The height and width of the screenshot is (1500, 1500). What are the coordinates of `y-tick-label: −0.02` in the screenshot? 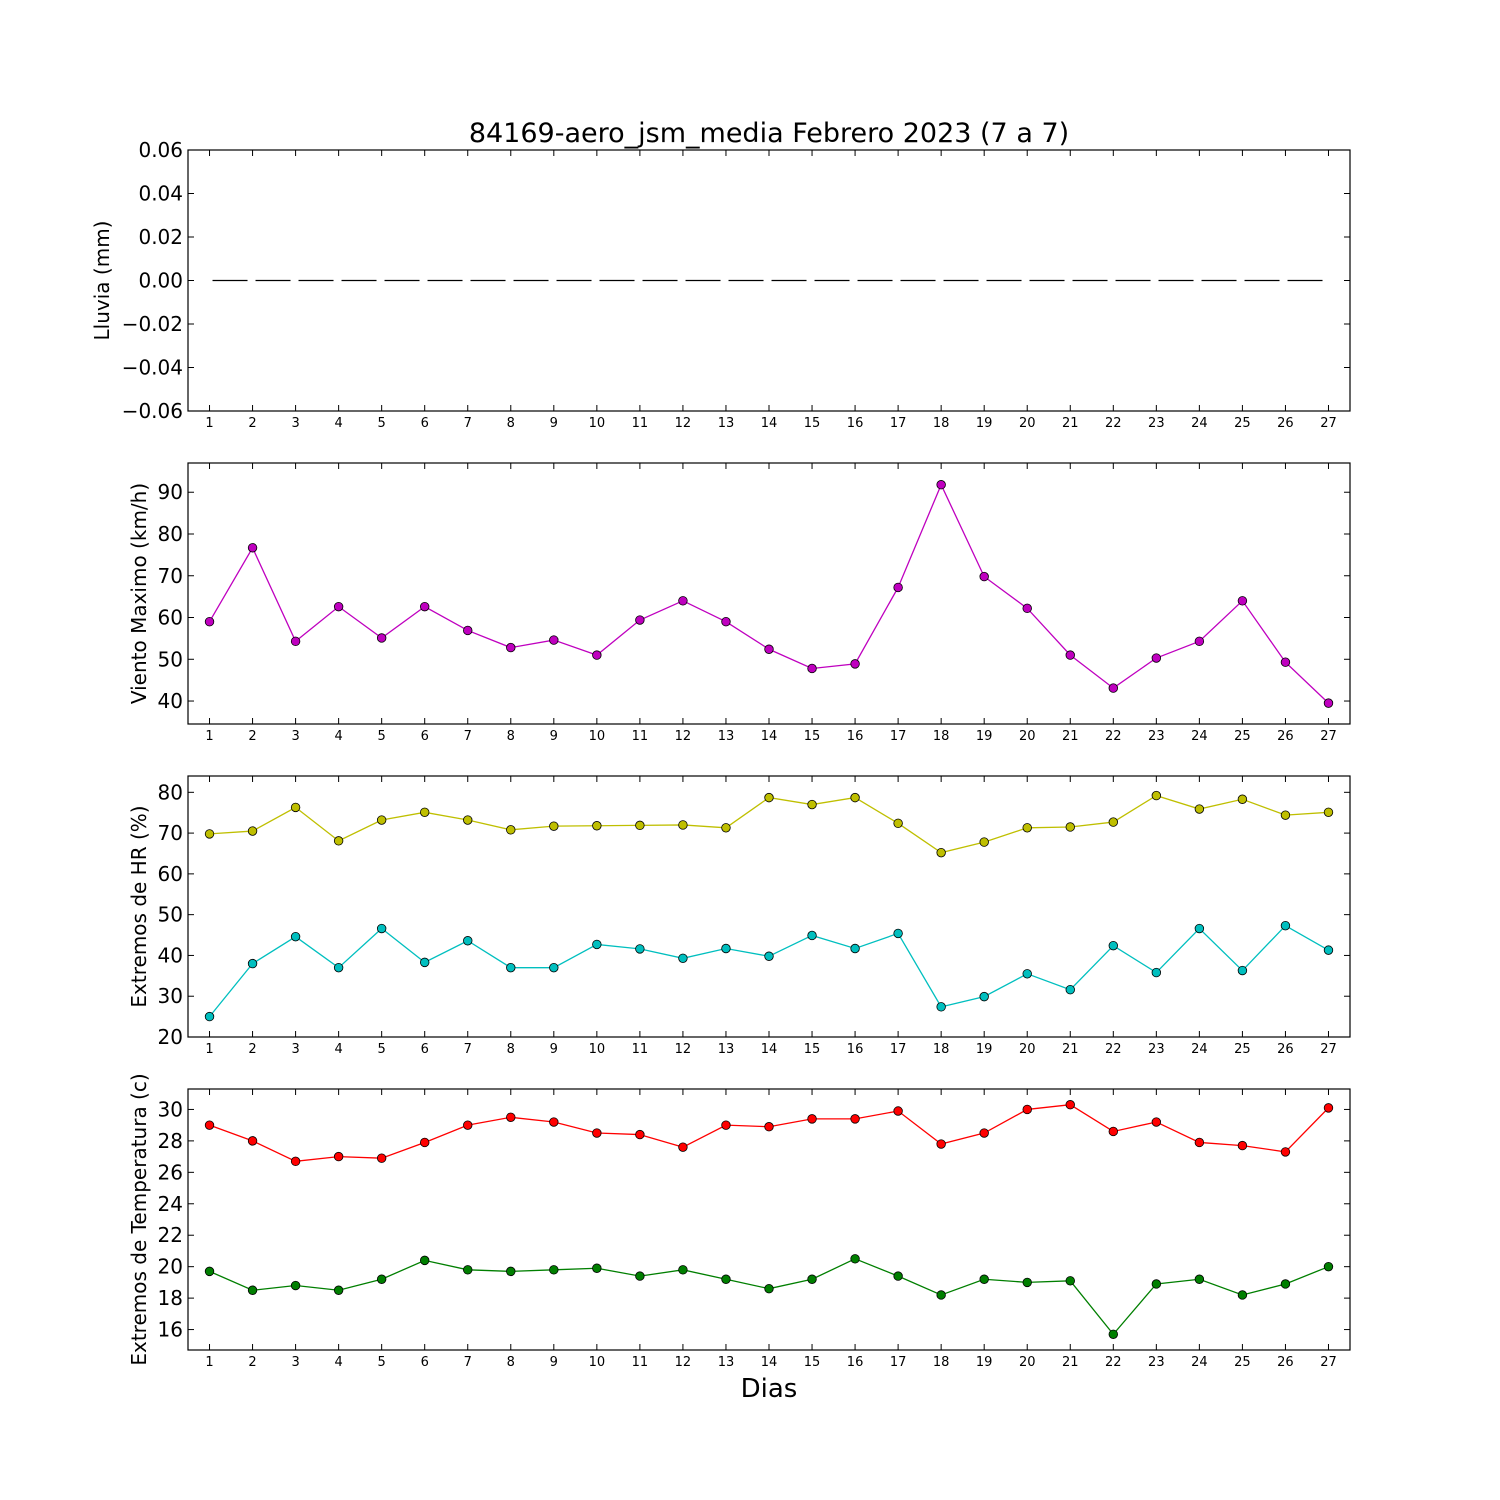 It's located at (152, 324).